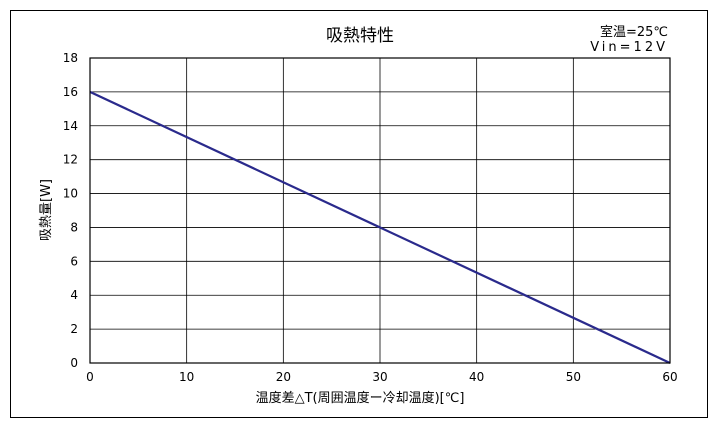 This screenshot has width=720, height=428. Describe the element at coordinates (70, 160) in the screenshot. I see `y-tick-label: 12` at that location.